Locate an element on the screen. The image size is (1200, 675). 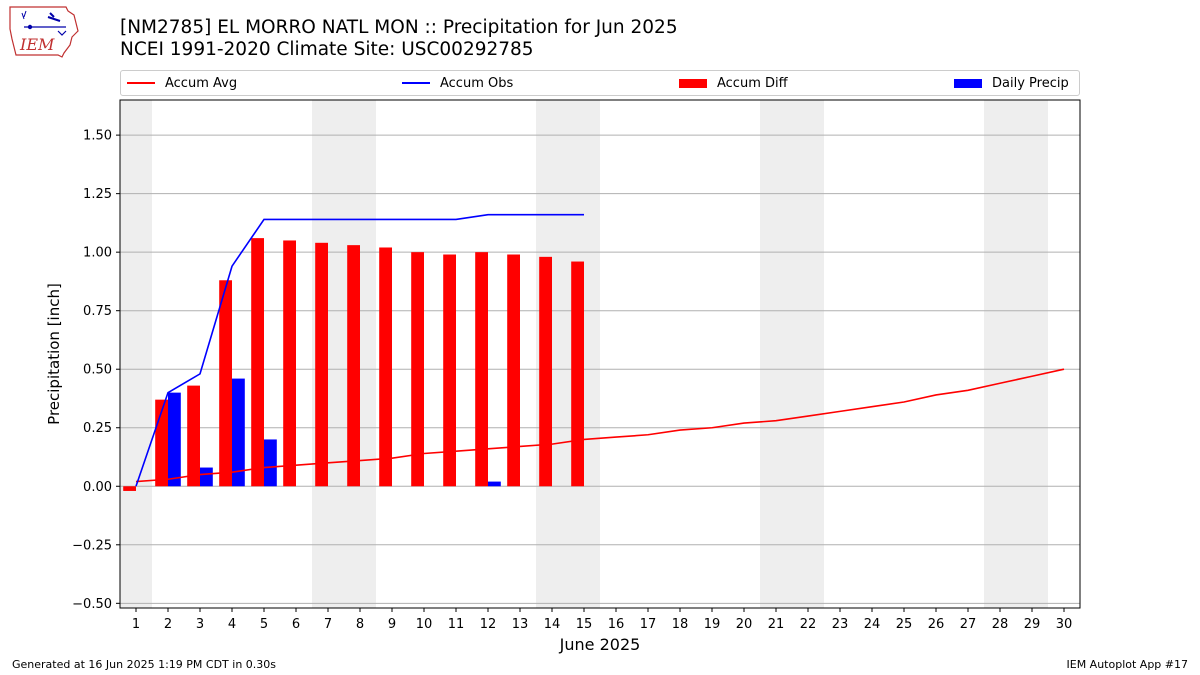
x-tick-label: 5 is located at coordinates (264, 624).